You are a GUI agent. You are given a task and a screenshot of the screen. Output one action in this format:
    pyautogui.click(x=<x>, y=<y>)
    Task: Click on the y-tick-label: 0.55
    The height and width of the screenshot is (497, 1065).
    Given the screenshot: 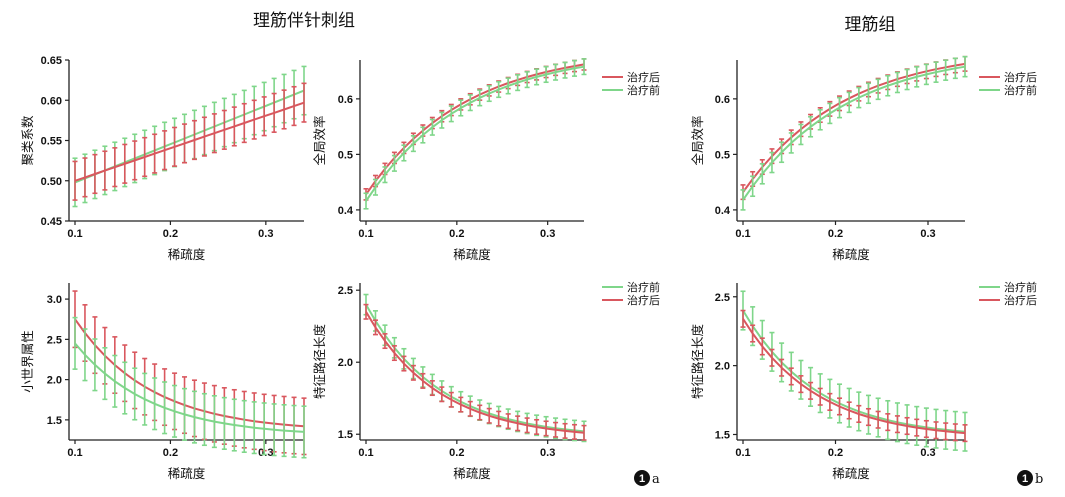 What is the action you would take?
    pyautogui.click(x=51, y=142)
    